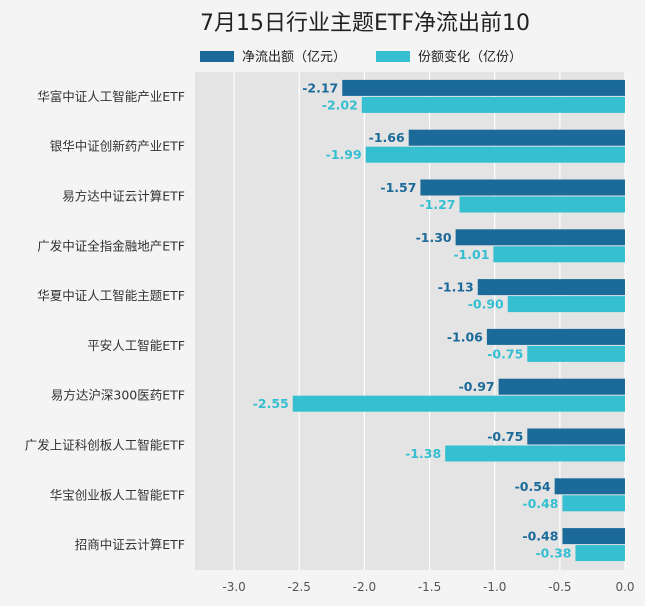  What do you see at coordinates (123, 196) in the screenshot?
I see `category-label: 易方达中证云计算ETF` at bounding box center [123, 196].